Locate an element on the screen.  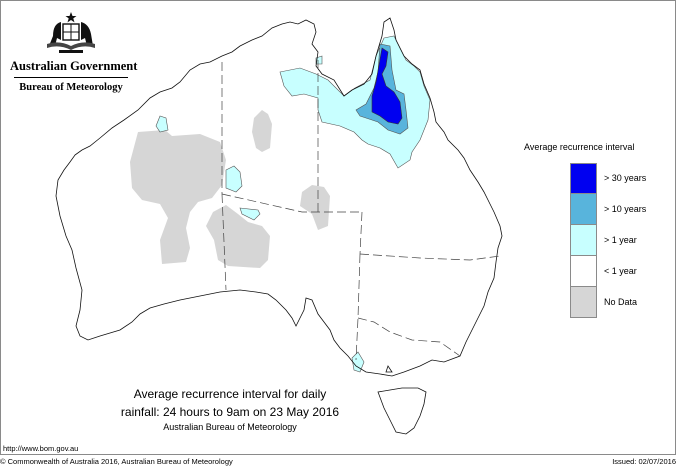
issued-date: Issued: 02/07/2016 is located at coordinates (644, 461).